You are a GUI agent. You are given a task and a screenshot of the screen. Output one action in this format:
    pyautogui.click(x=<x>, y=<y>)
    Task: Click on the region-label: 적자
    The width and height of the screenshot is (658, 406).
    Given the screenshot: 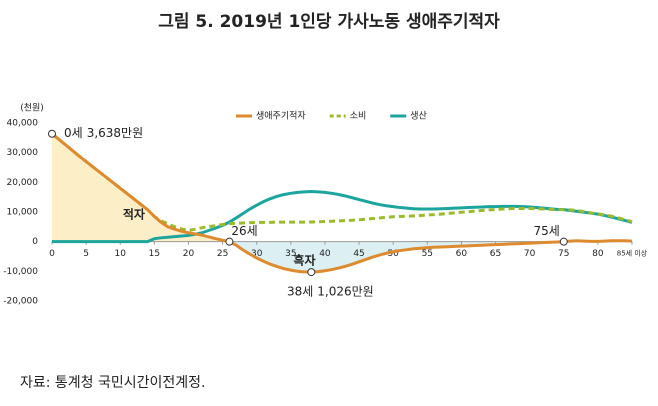 What is the action you would take?
    pyautogui.click(x=134, y=213)
    